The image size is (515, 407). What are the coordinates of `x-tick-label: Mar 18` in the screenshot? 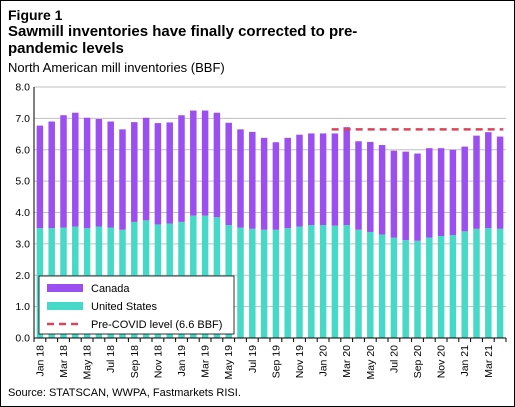 It's located at (64, 361).